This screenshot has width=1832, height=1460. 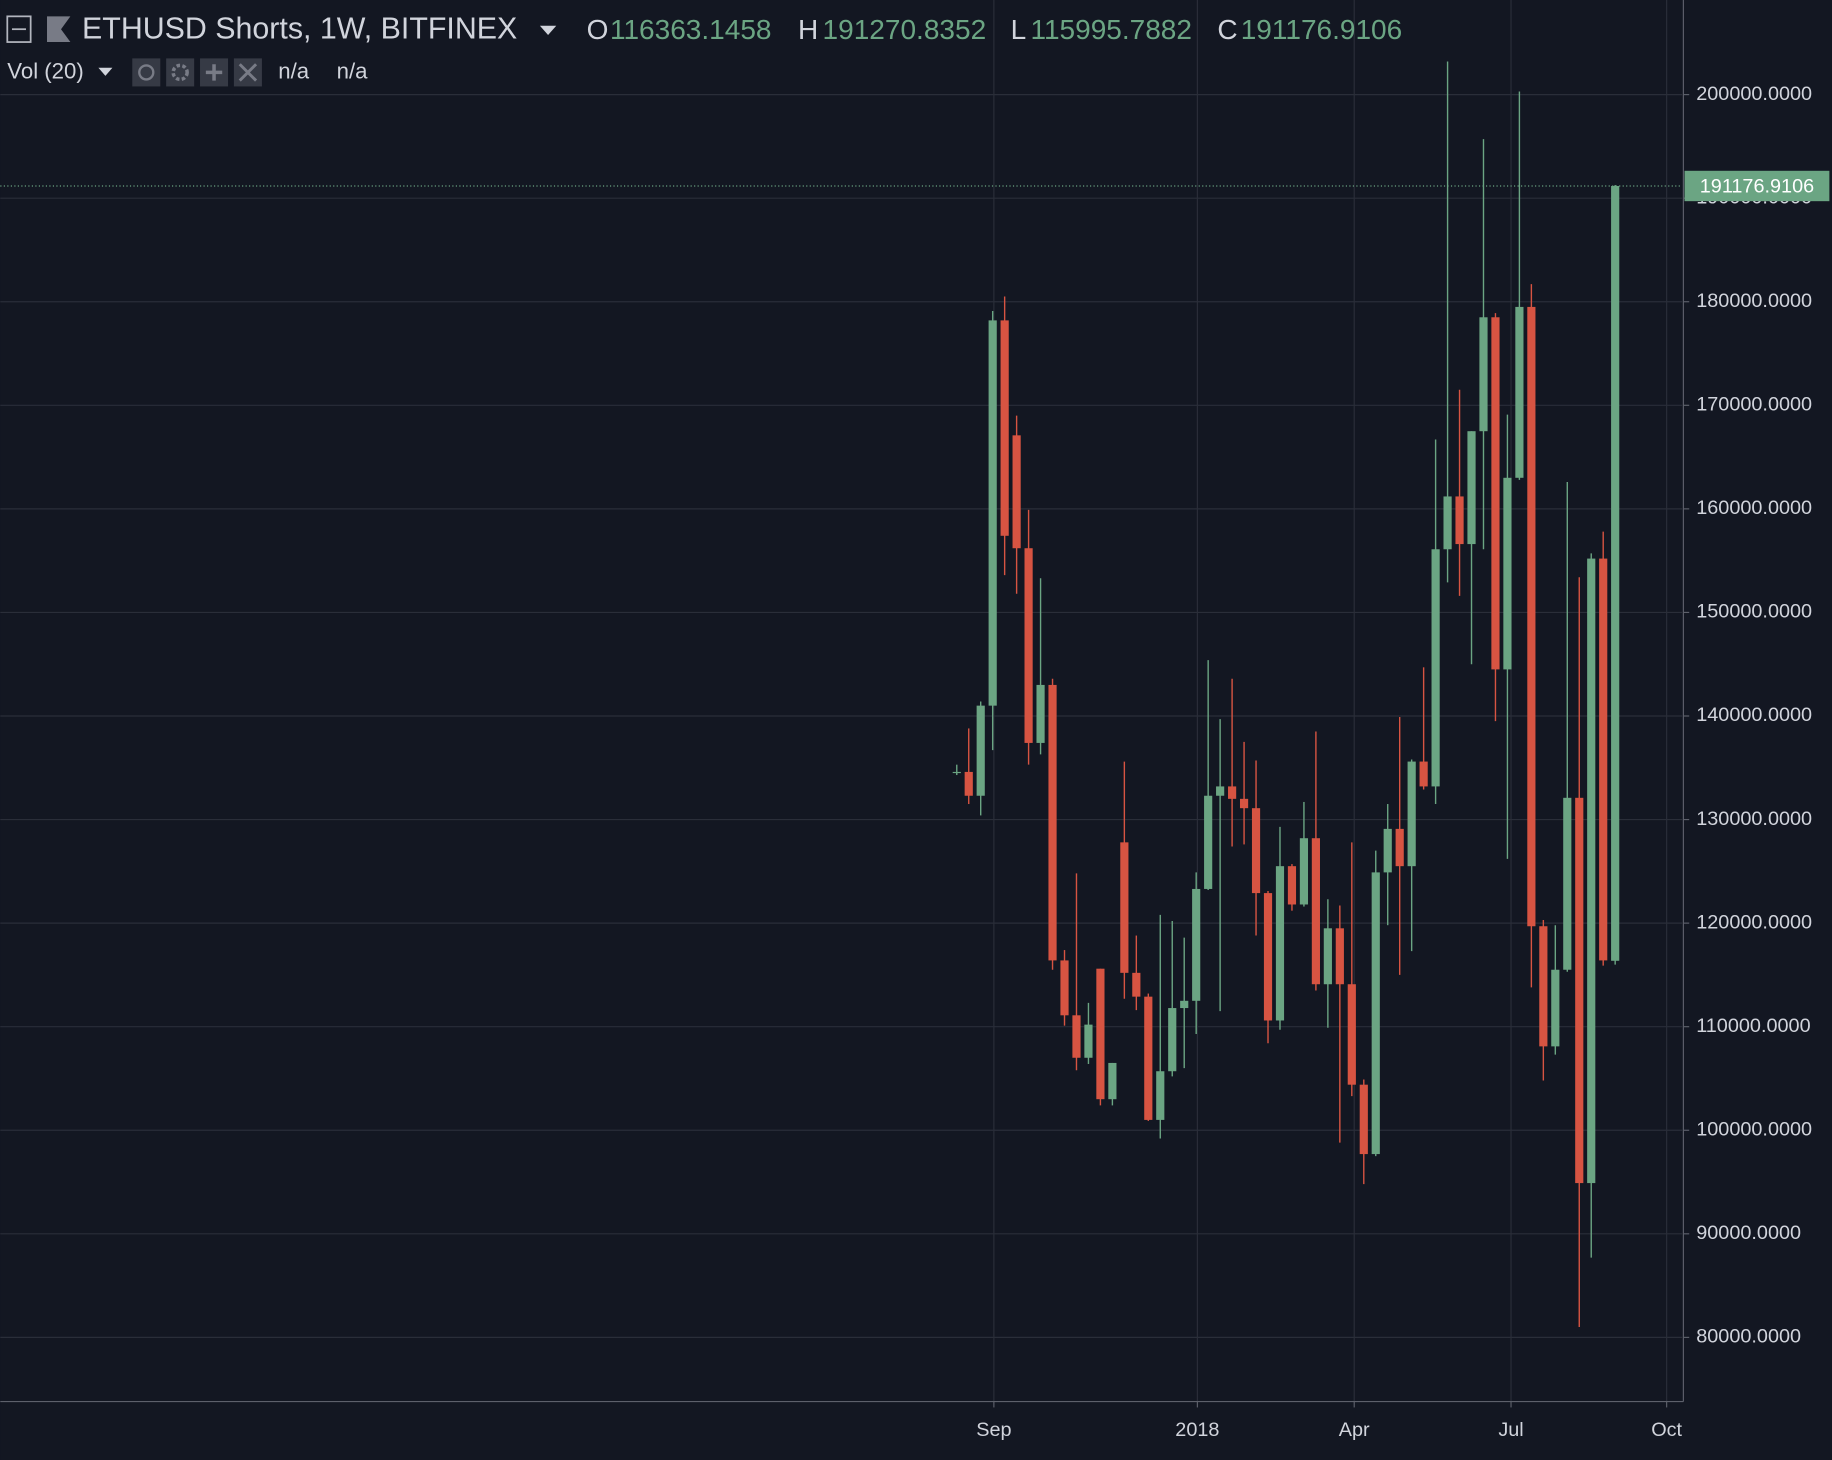 What do you see at coordinates (905, 29) in the screenshot?
I see `ohlc-value: 191270.8352` at bounding box center [905, 29].